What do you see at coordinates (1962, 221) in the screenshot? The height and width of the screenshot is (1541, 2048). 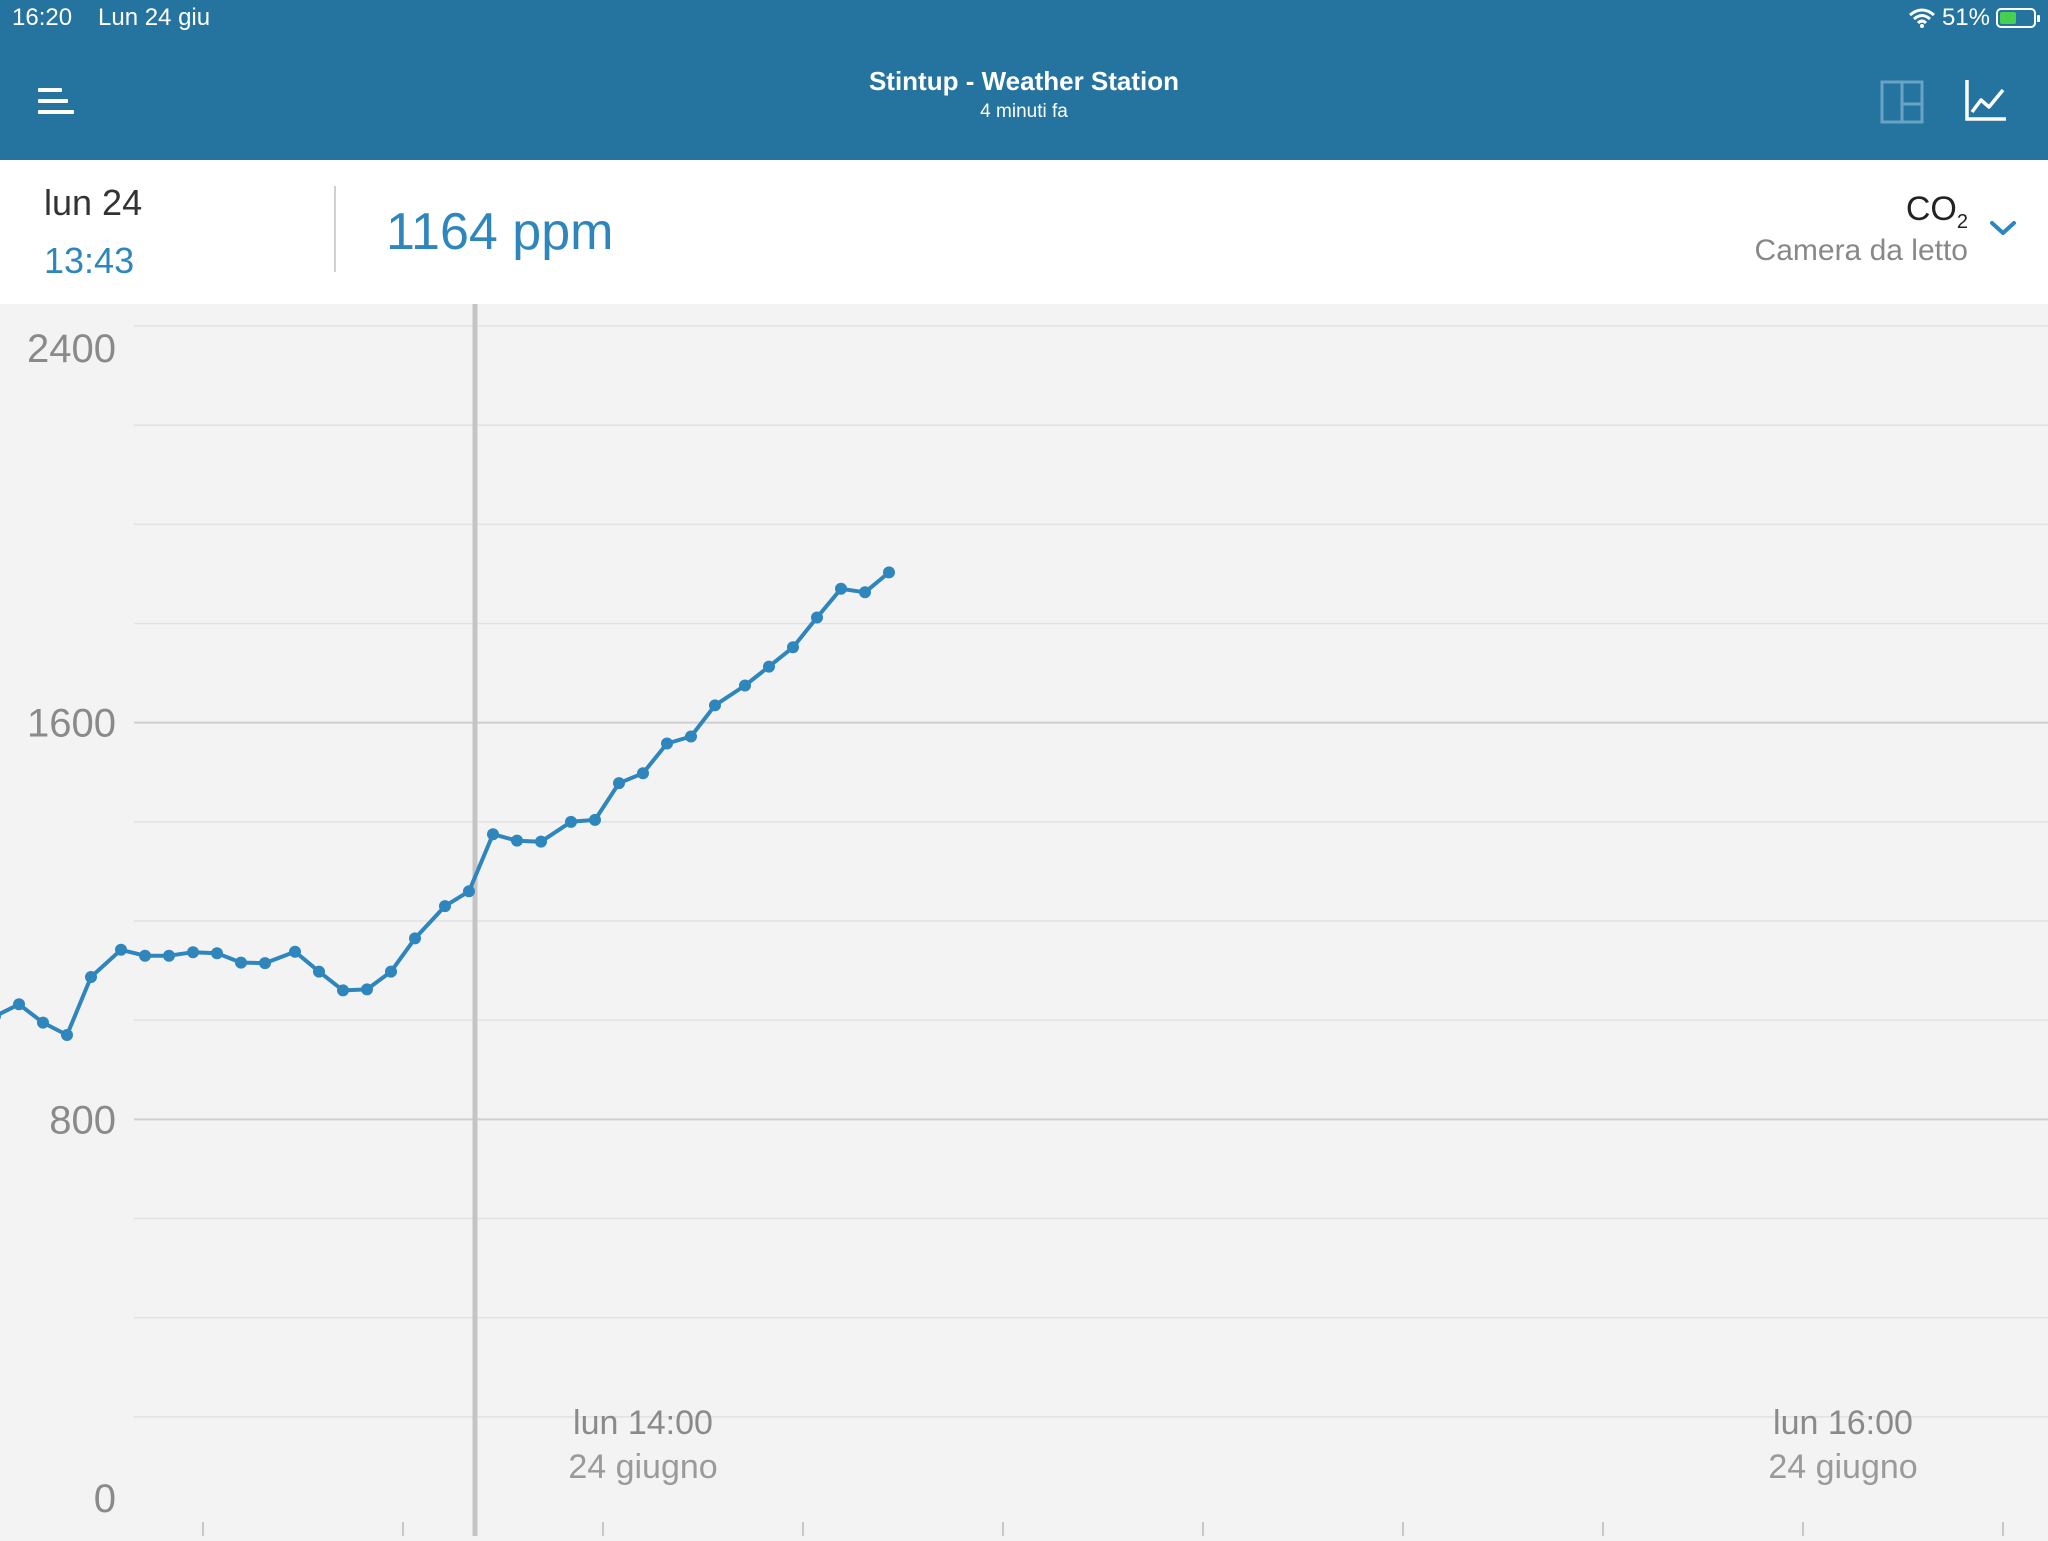 I see `sensor-name-subscript: 2` at bounding box center [1962, 221].